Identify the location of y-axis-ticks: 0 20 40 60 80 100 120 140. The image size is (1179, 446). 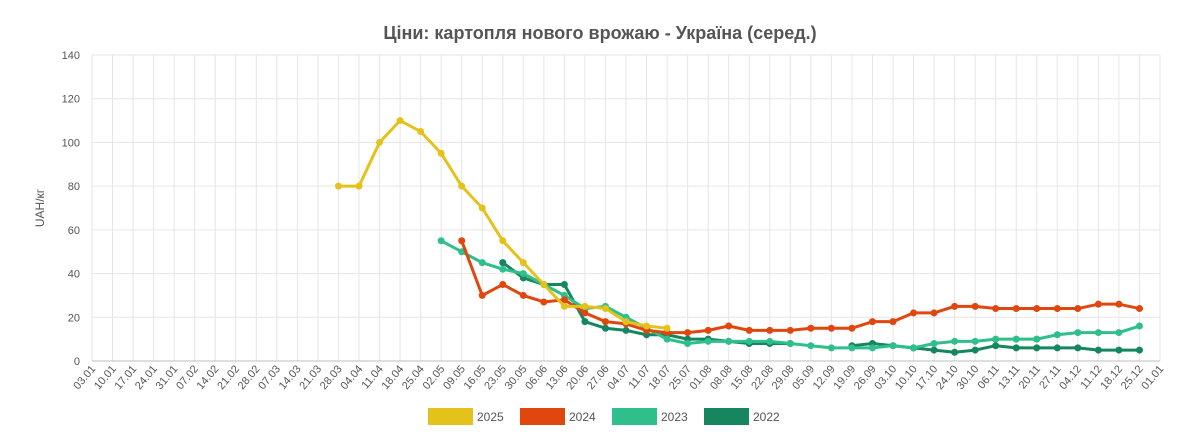
(71, 209).